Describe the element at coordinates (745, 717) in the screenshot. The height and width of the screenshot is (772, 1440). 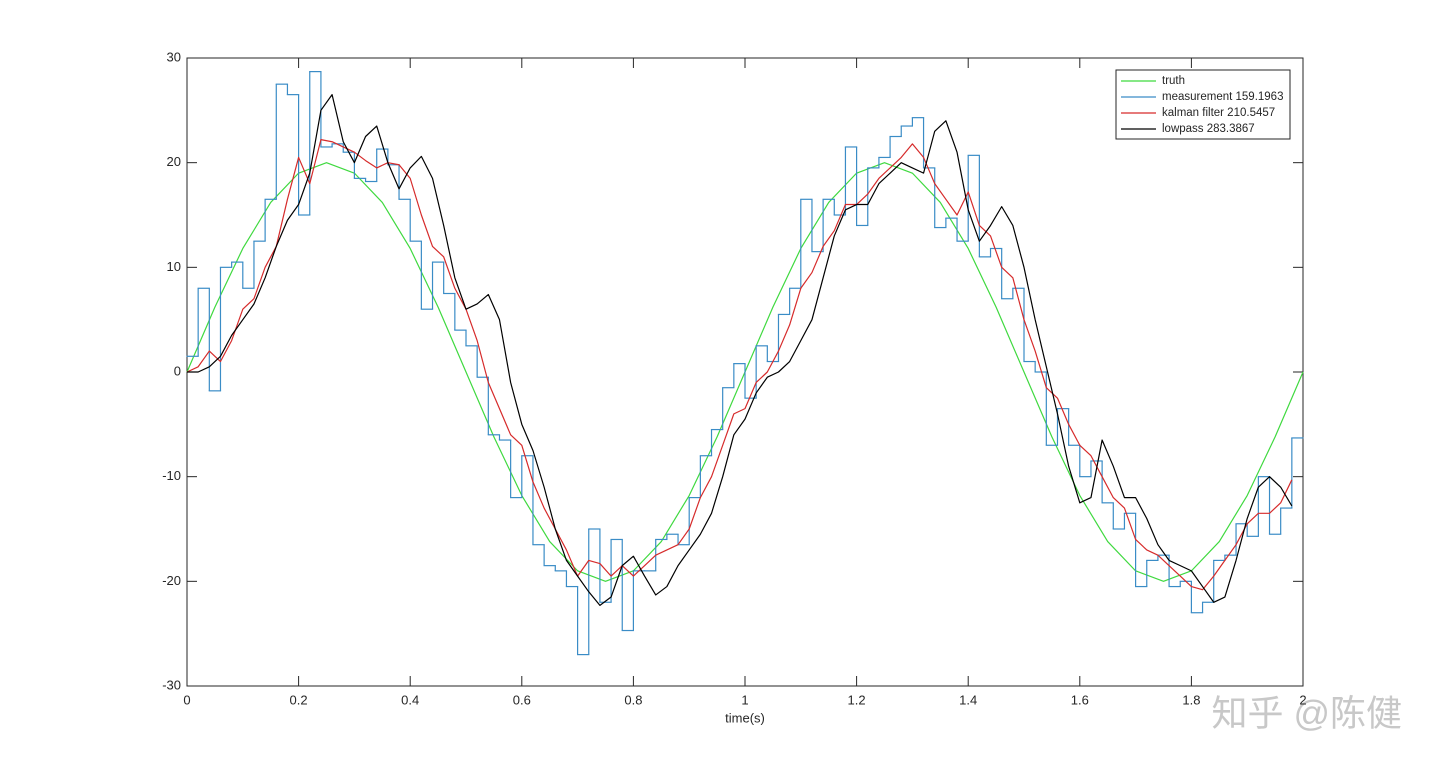
I see `x-axis-label: time(s)` at that location.